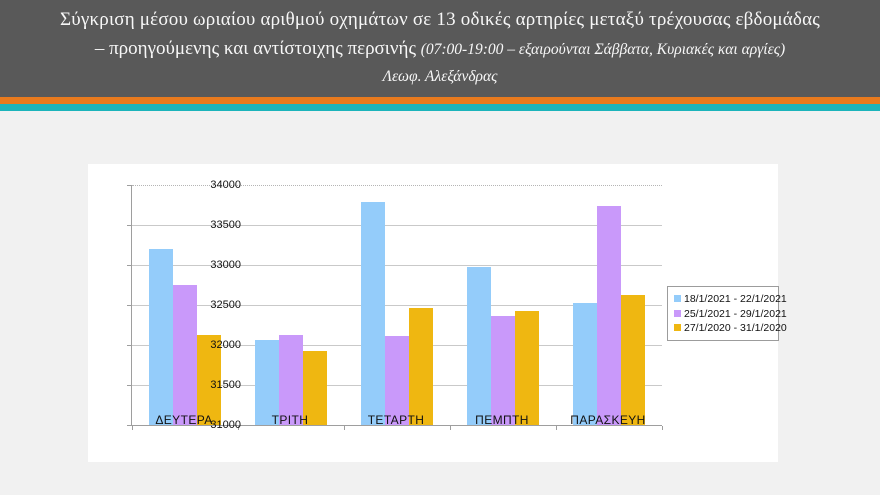  I want to click on legend-item-1: 25/1/2021 - 29/1/2021, so click(730, 314).